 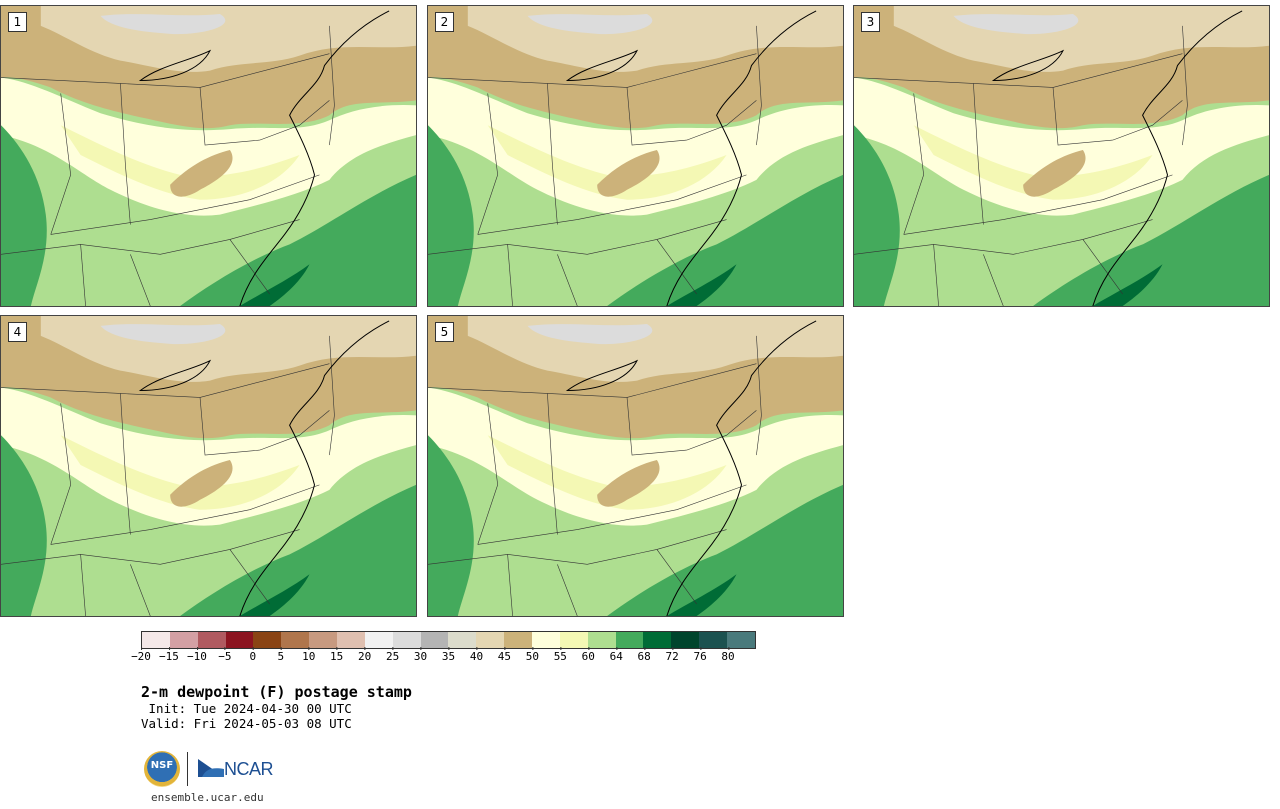 I want to click on ensemble-member-panel-1: 1, so click(x=208, y=156).